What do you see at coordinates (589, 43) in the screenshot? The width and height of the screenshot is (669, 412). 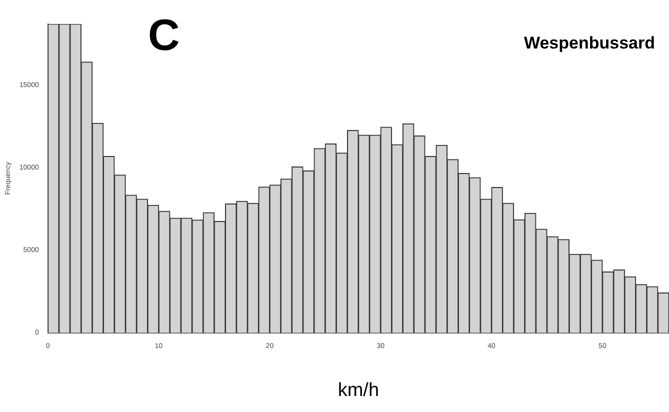 I see `text: Wespenbussard` at bounding box center [589, 43].